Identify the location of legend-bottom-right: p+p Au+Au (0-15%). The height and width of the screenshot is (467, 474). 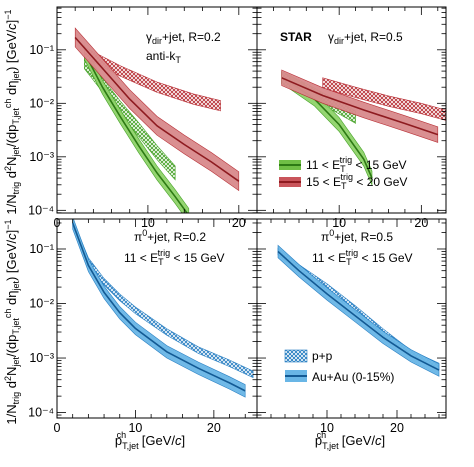
(339, 366).